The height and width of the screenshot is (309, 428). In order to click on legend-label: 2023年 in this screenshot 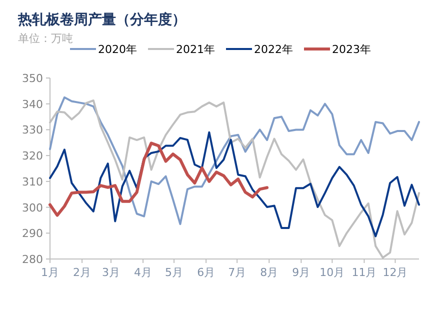, I will do `click(351, 49)`.